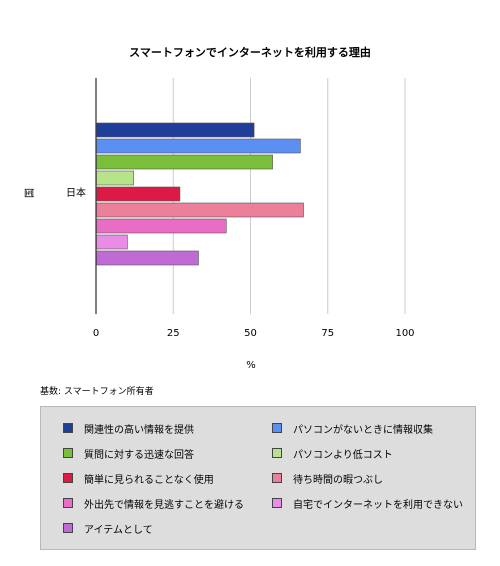 This screenshot has height=566, width=500. What do you see at coordinates (96, 333) in the screenshot?
I see `x-tick-label: 0` at bounding box center [96, 333].